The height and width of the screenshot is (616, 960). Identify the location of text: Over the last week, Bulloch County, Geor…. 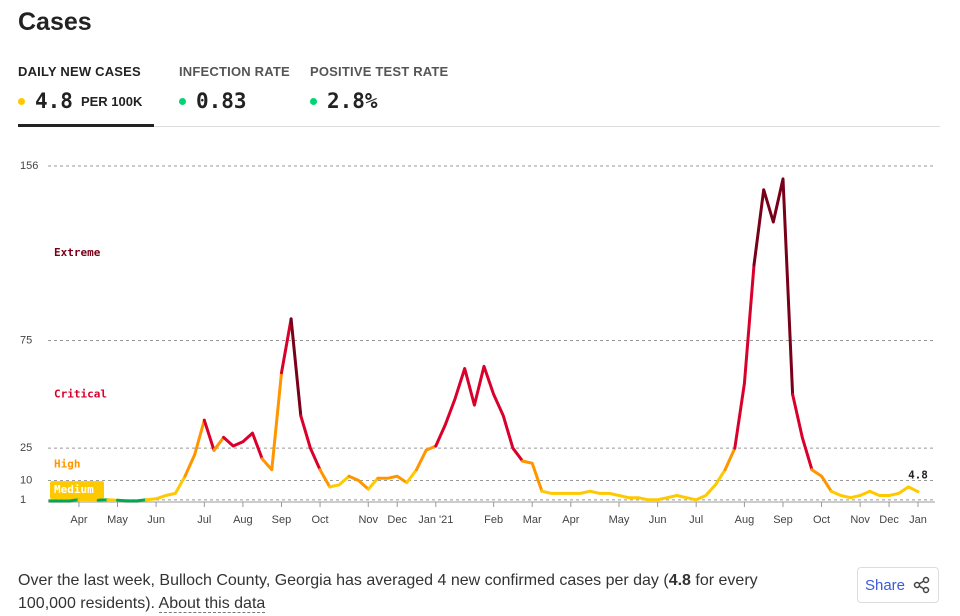
(343, 580).